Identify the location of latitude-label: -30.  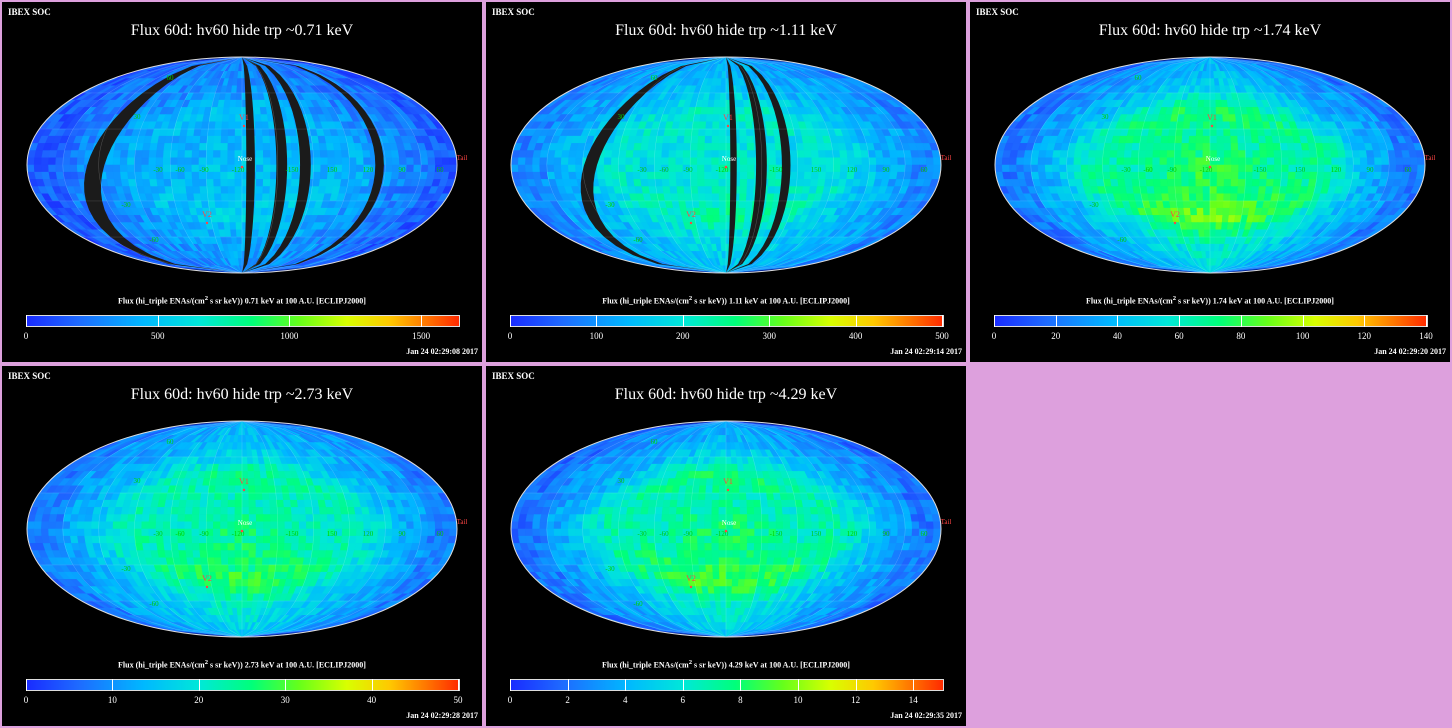
(610, 205).